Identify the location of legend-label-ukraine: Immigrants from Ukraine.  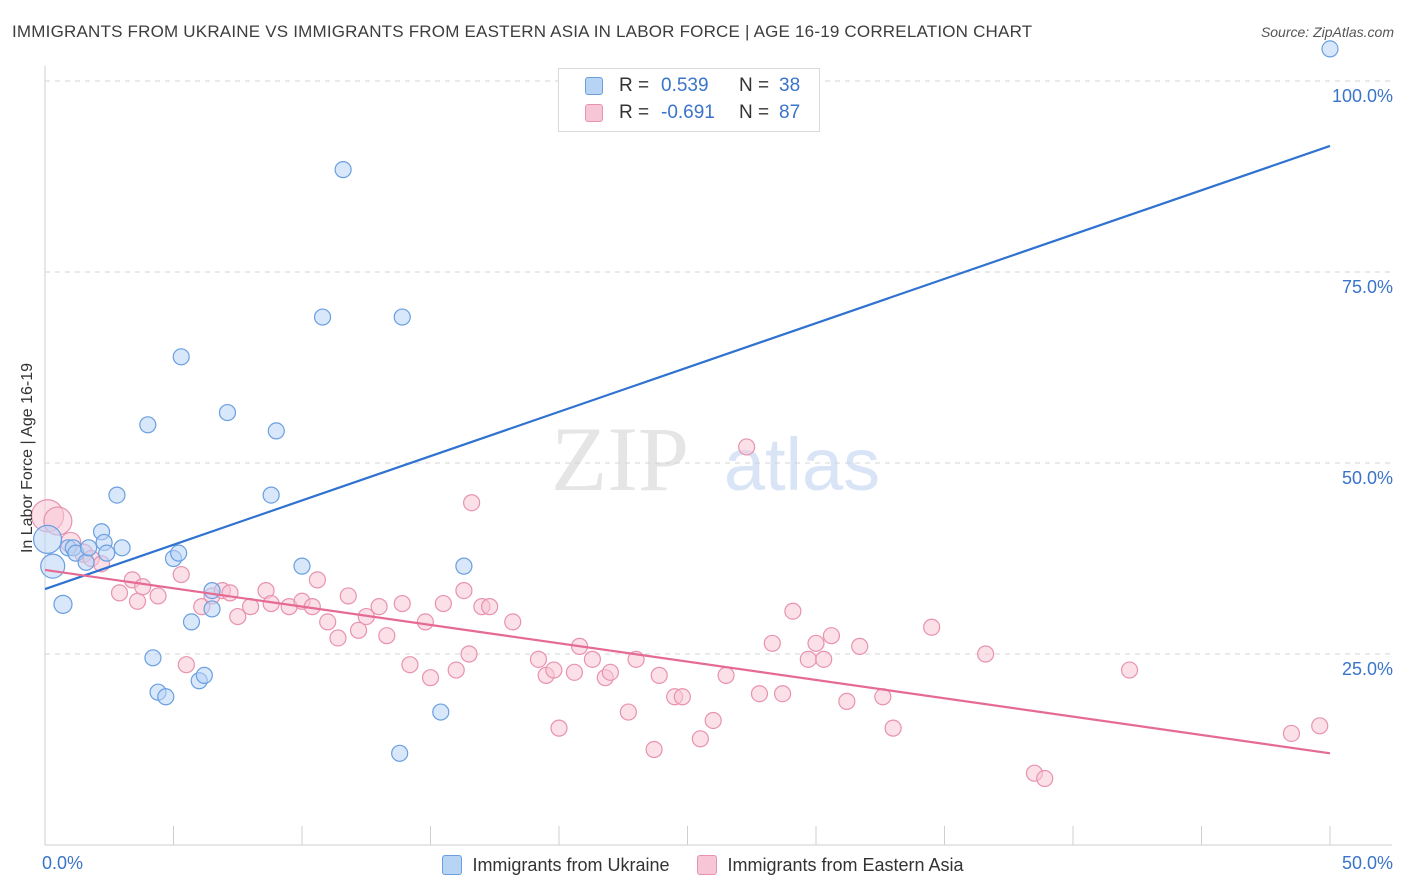
(571, 864).